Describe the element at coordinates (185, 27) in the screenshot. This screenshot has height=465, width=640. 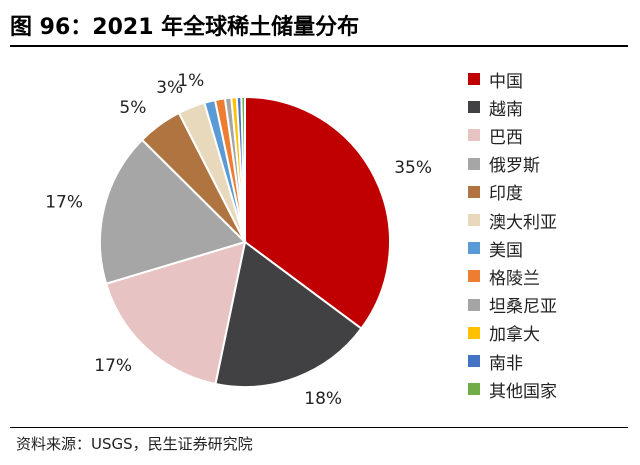
I see `chart-title: 图 96：2021 年全球稀土储量分布` at that location.